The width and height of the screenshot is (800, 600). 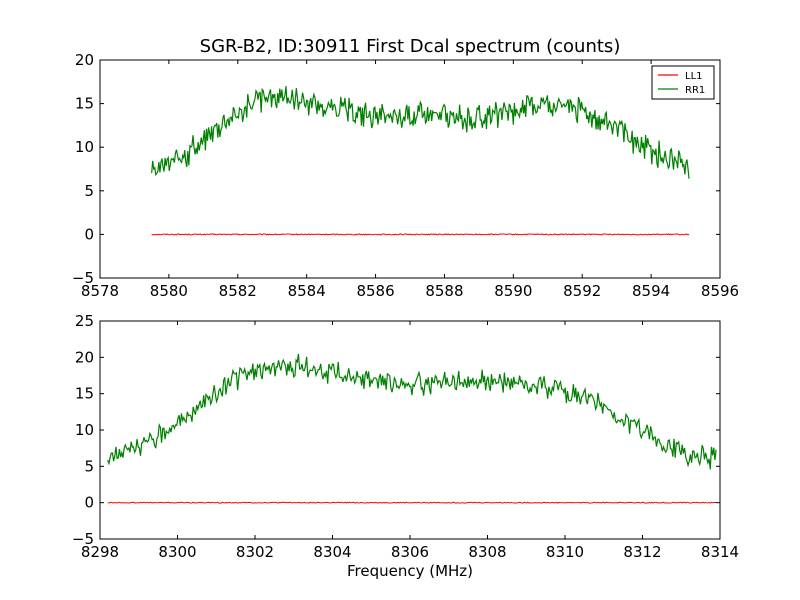 I want to click on x-tick-label: 8302, so click(x=255, y=552).